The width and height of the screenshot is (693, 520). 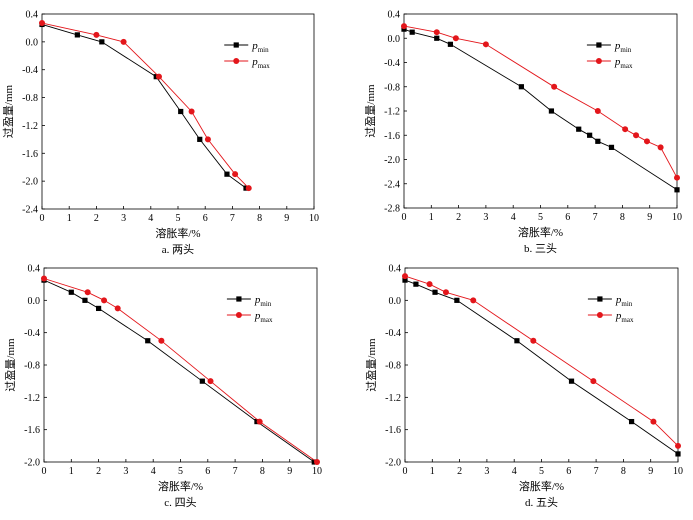 What do you see at coordinates (514, 471) in the screenshot?
I see `x-tick-label: 4` at bounding box center [514, 471].